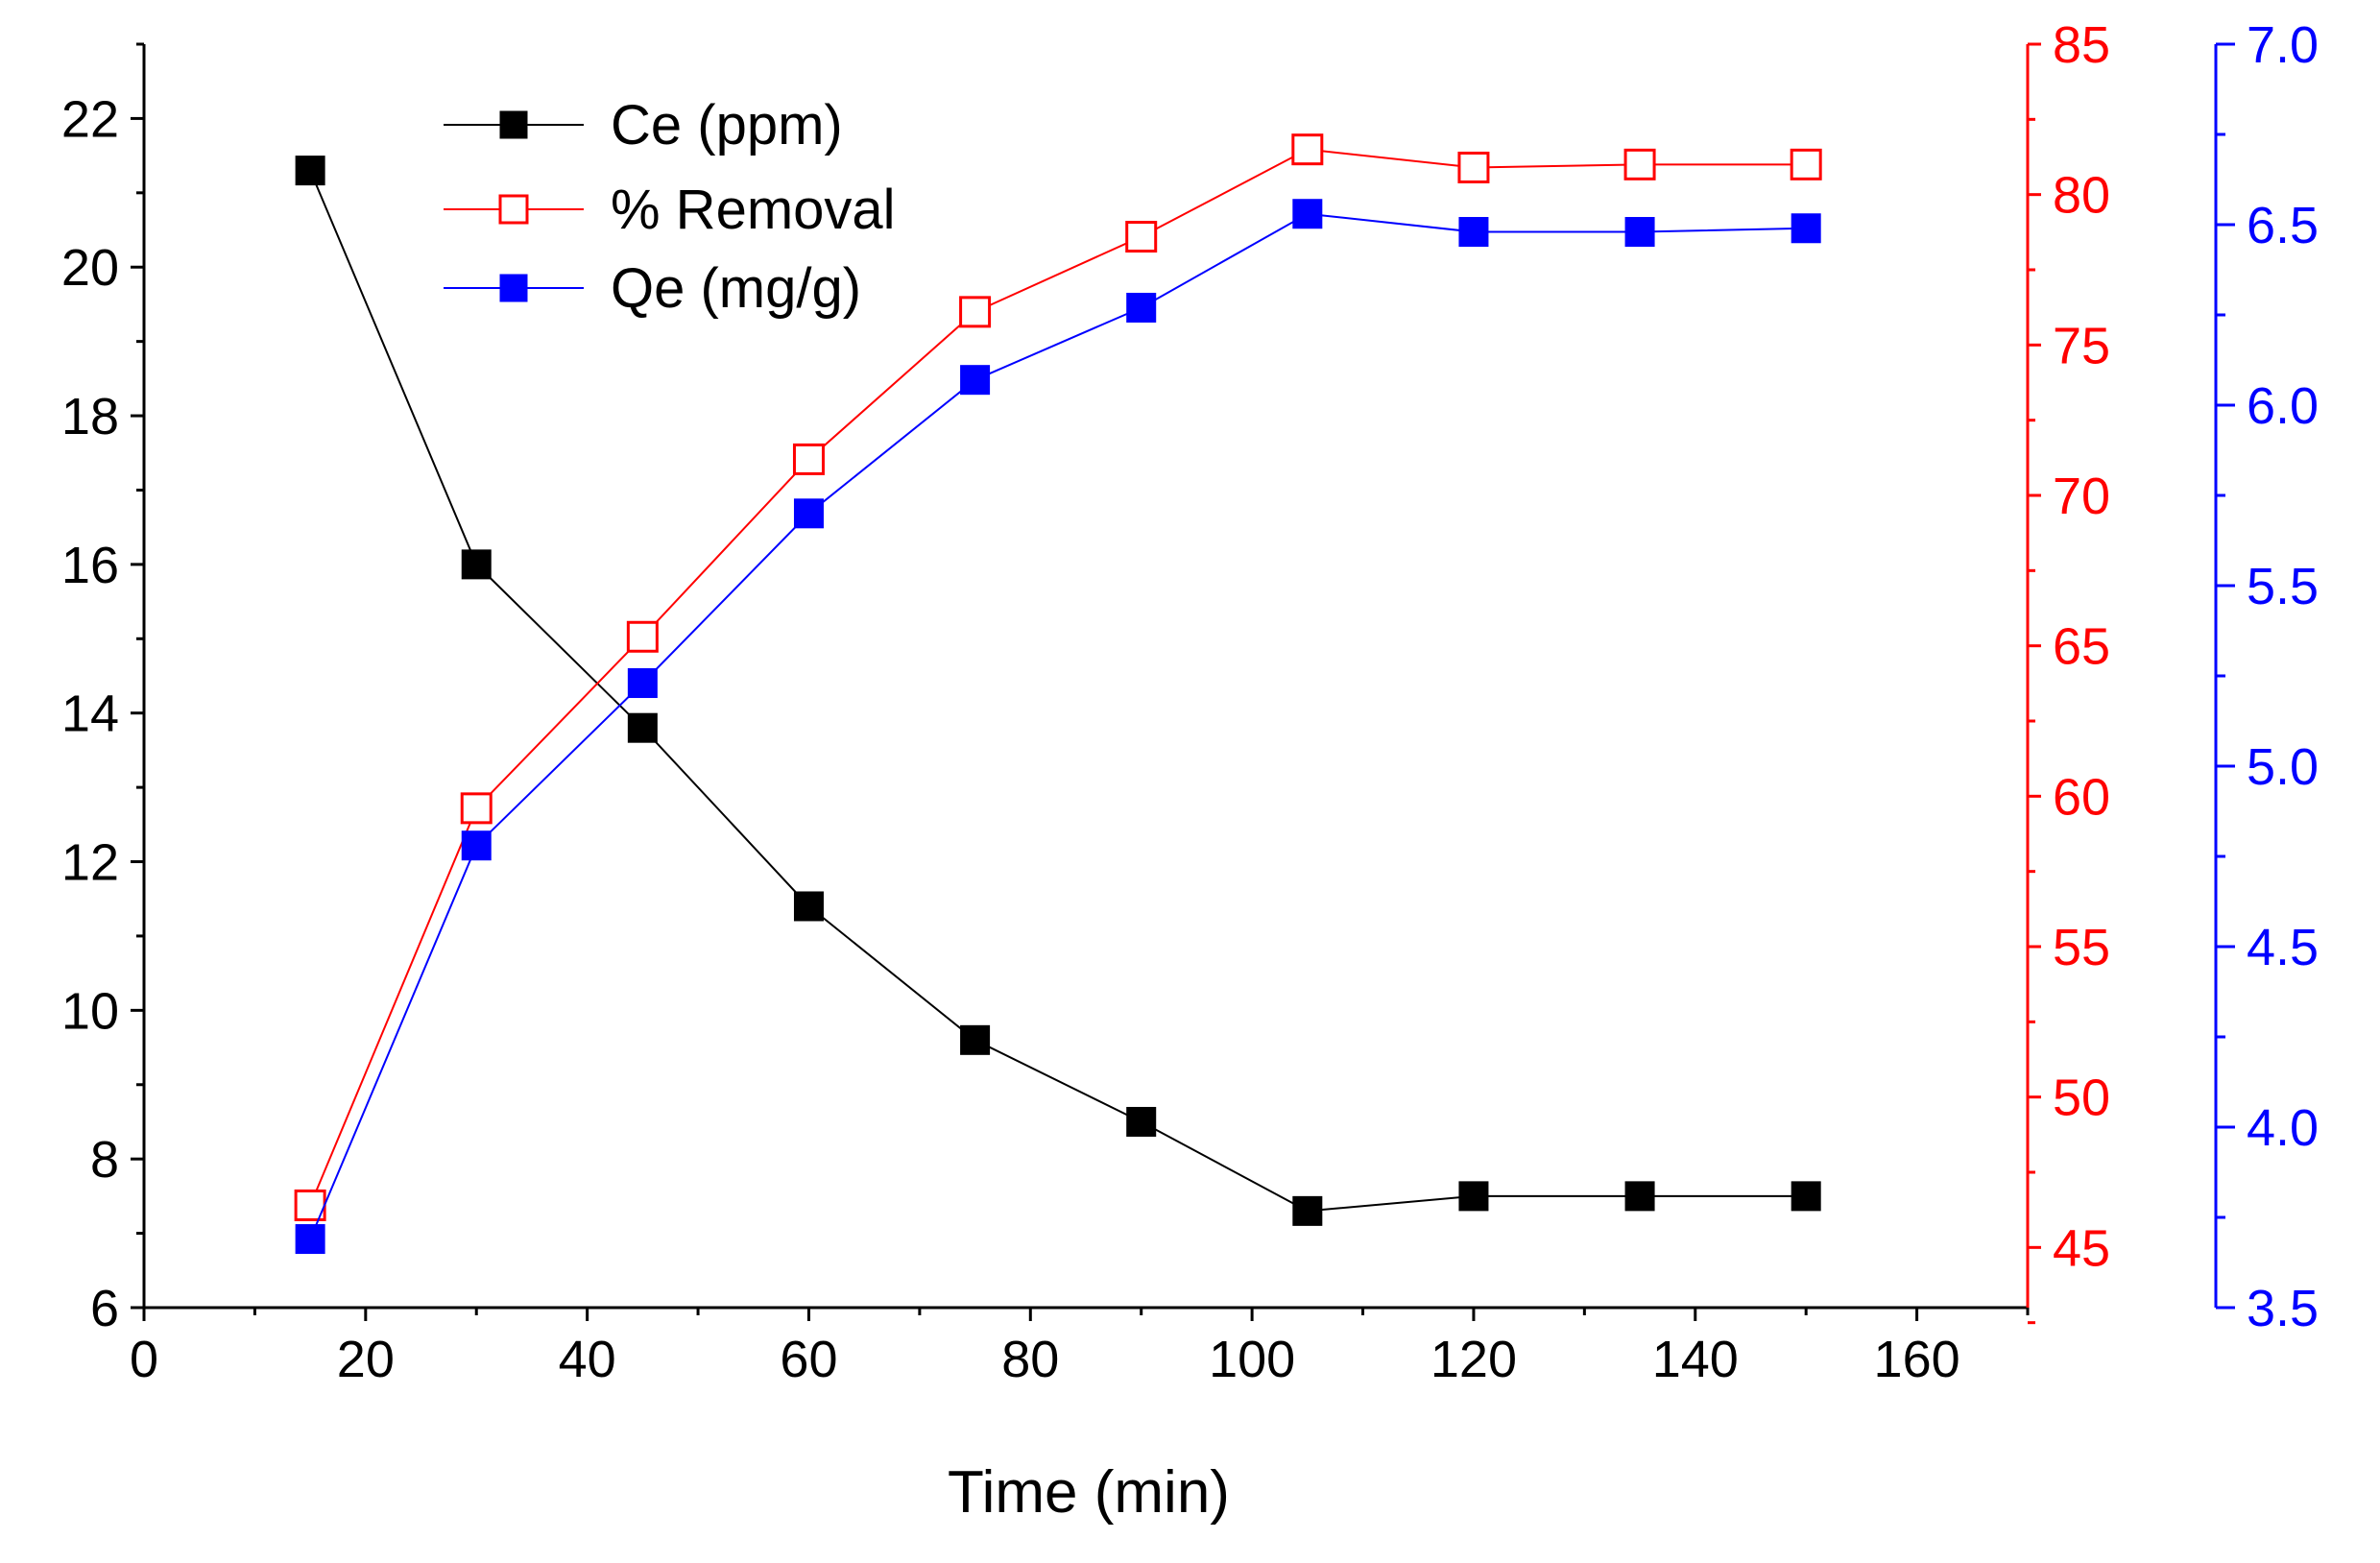 The height and width of the screenshot is (1563, 2380). I want to click on right2-tick-label: 6.5, so click(2283, 226).